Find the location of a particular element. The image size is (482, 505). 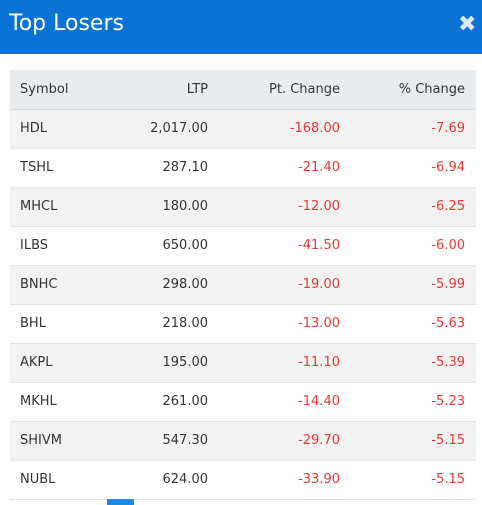

column-header-pct-change: % Change is located at coordinates (408, 90).